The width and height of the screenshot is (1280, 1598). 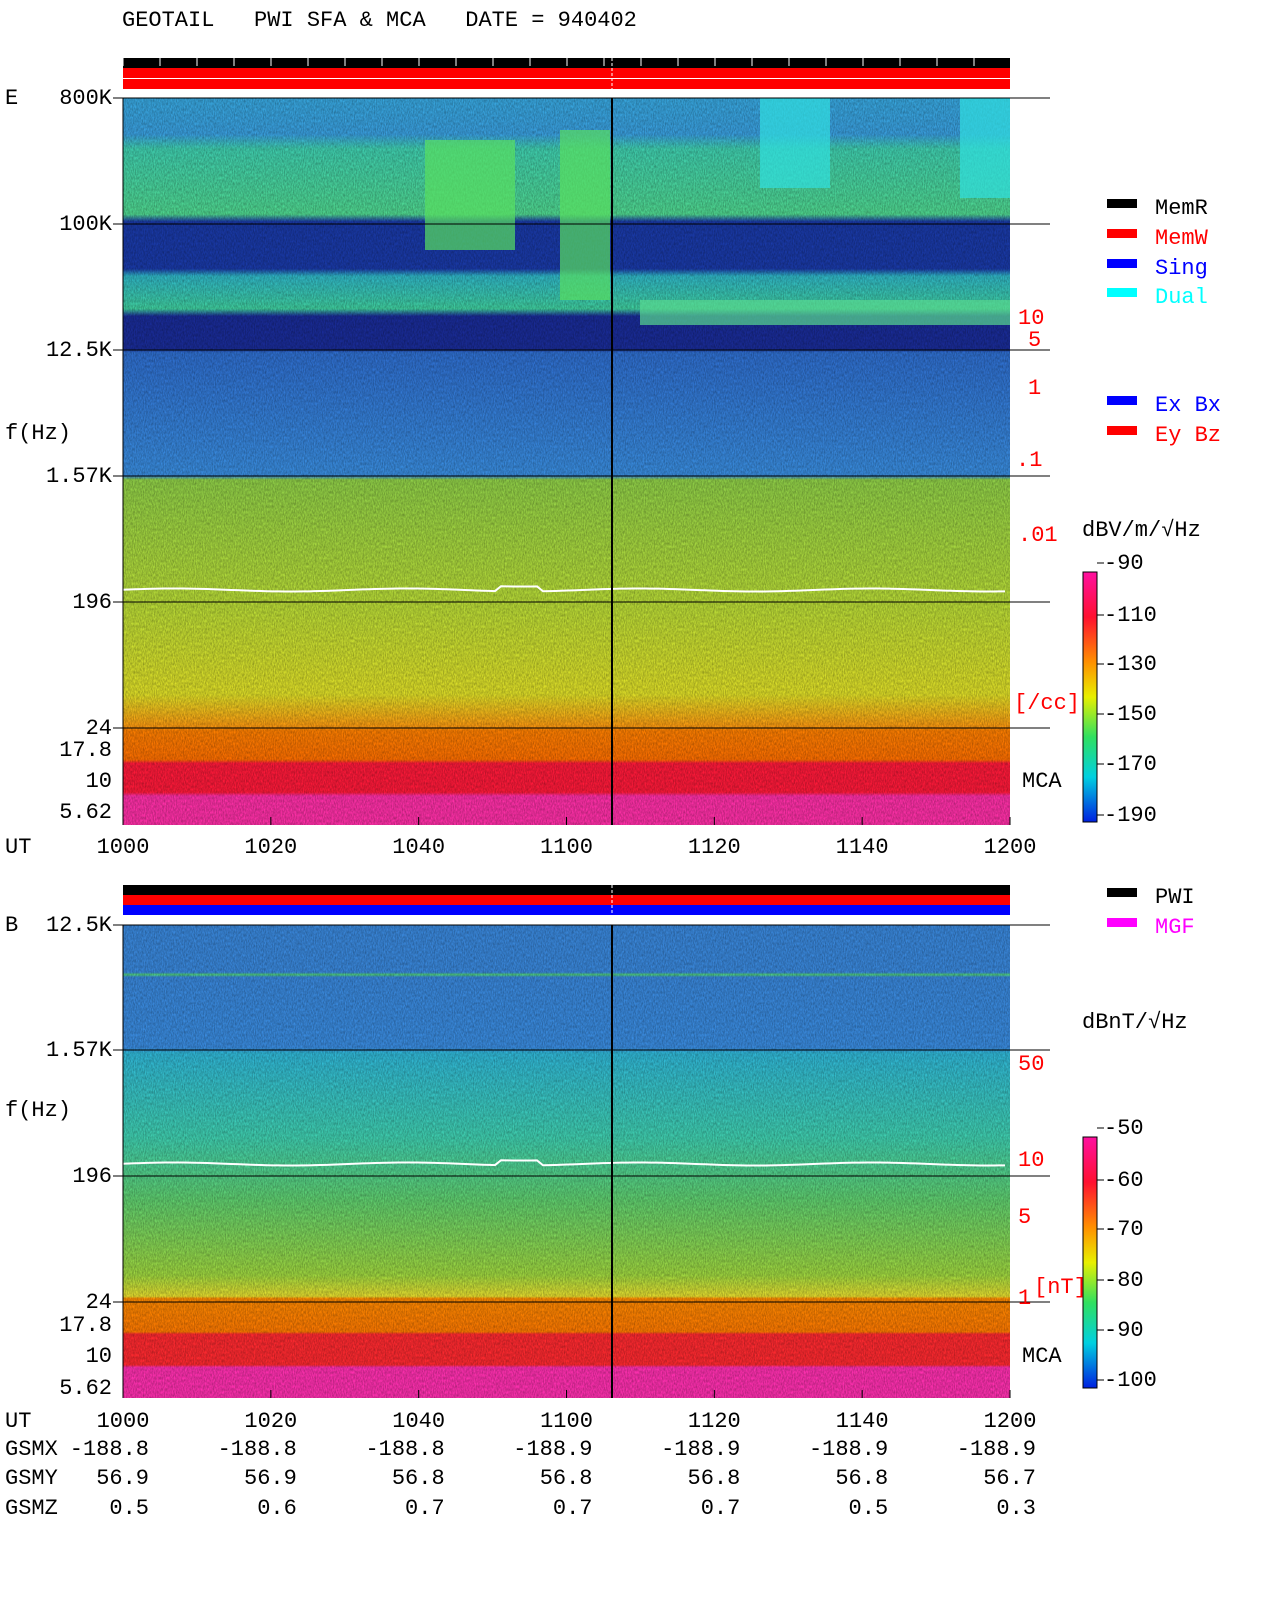 I want to click on legend-label: MemW, so click(x=1182, y=238).